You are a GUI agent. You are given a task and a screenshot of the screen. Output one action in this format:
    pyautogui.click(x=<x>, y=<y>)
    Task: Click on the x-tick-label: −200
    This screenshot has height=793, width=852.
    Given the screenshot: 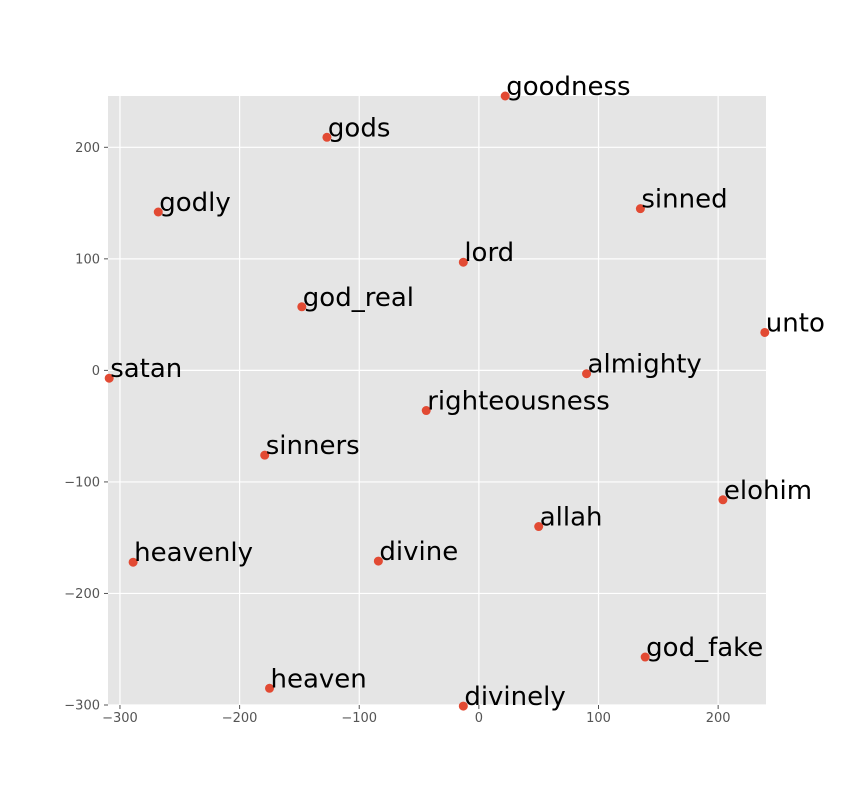 What is the action you would take?
    pyautogui.click(x=240, y=718)
    